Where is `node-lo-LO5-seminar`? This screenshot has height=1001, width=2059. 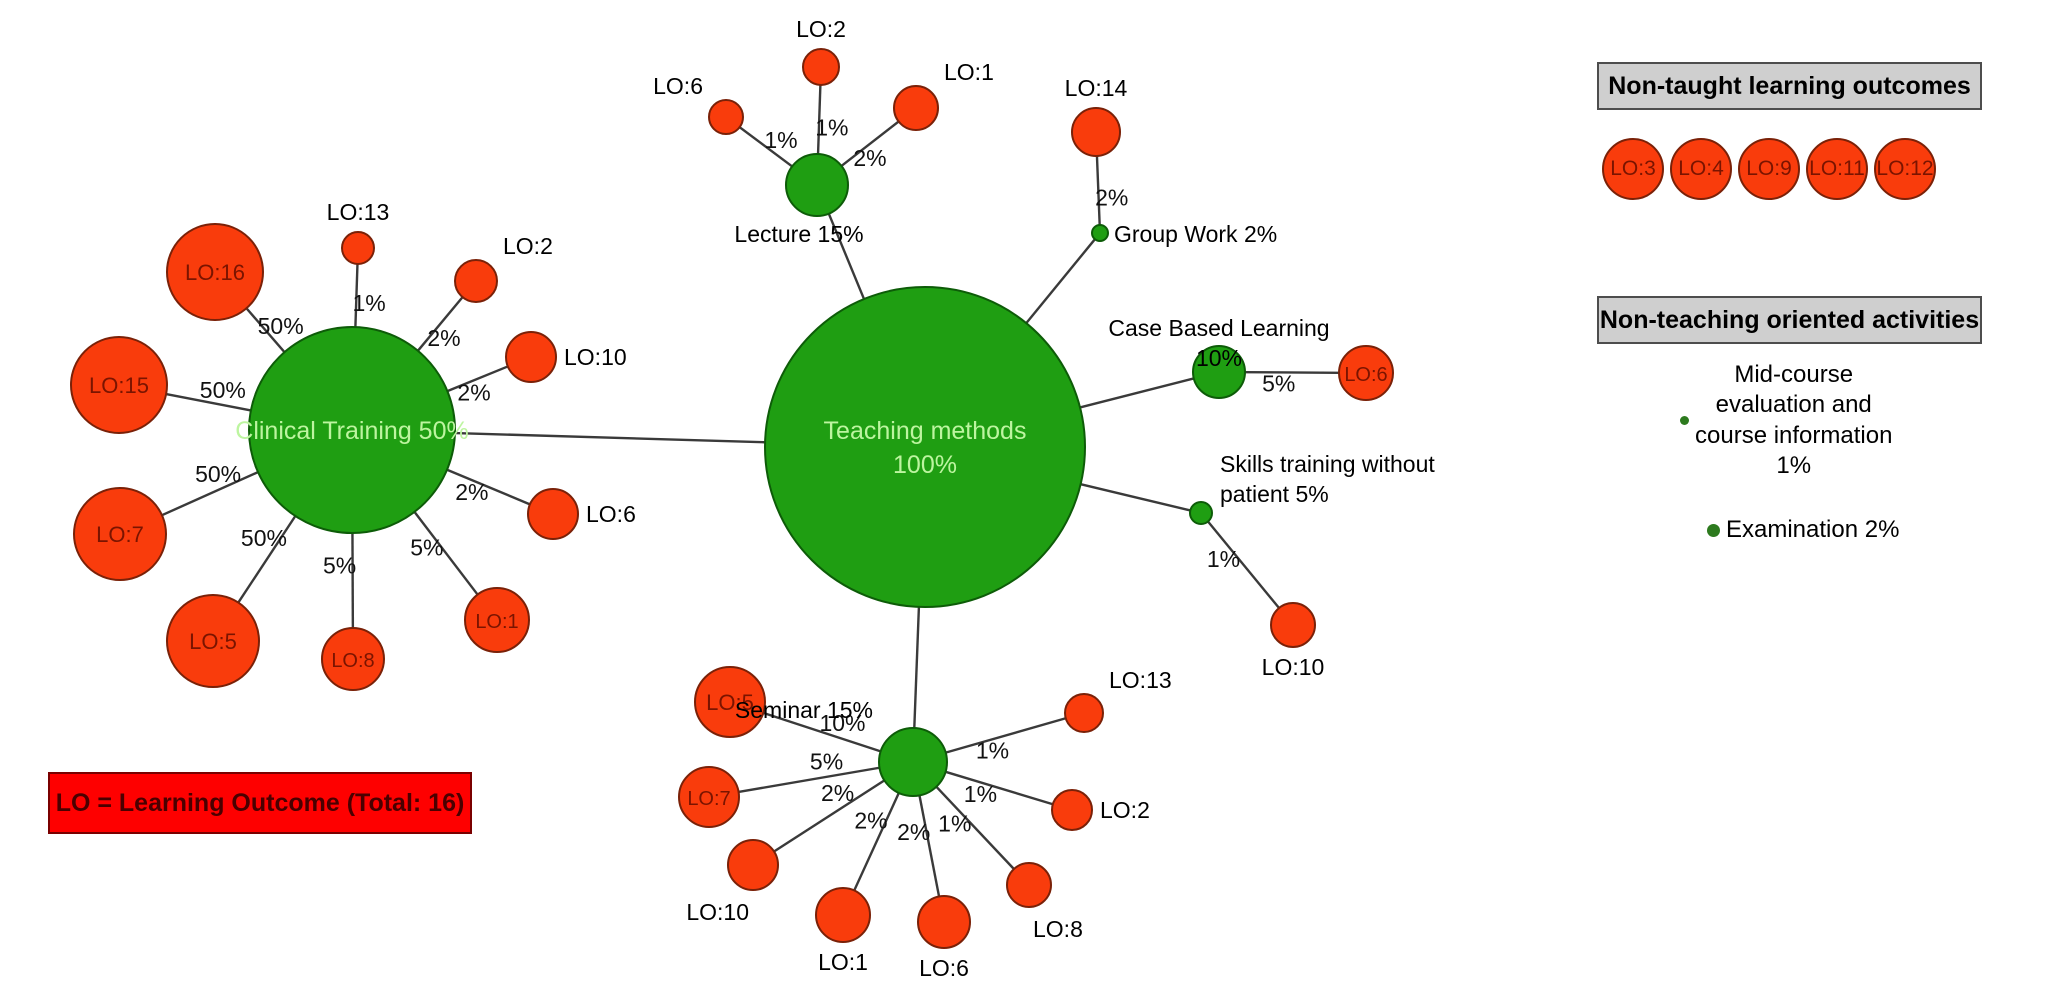 node-lo-LO5-seminar is located at coordinates (730, 702).